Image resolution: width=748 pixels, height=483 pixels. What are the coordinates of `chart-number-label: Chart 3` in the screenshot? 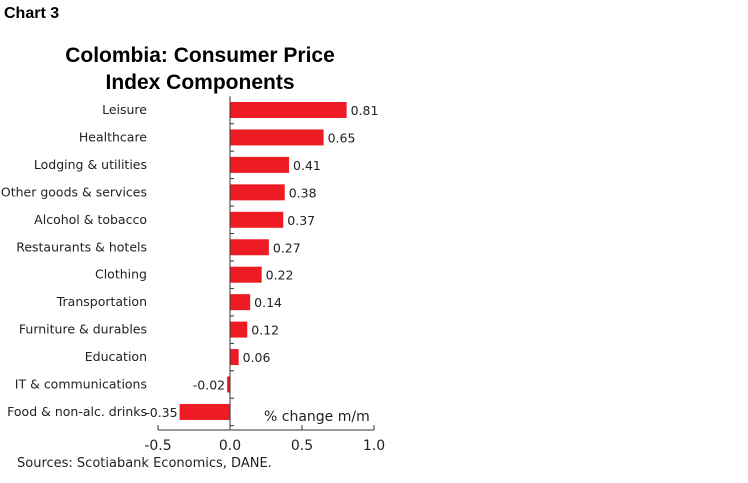 It's located at (32, 13).